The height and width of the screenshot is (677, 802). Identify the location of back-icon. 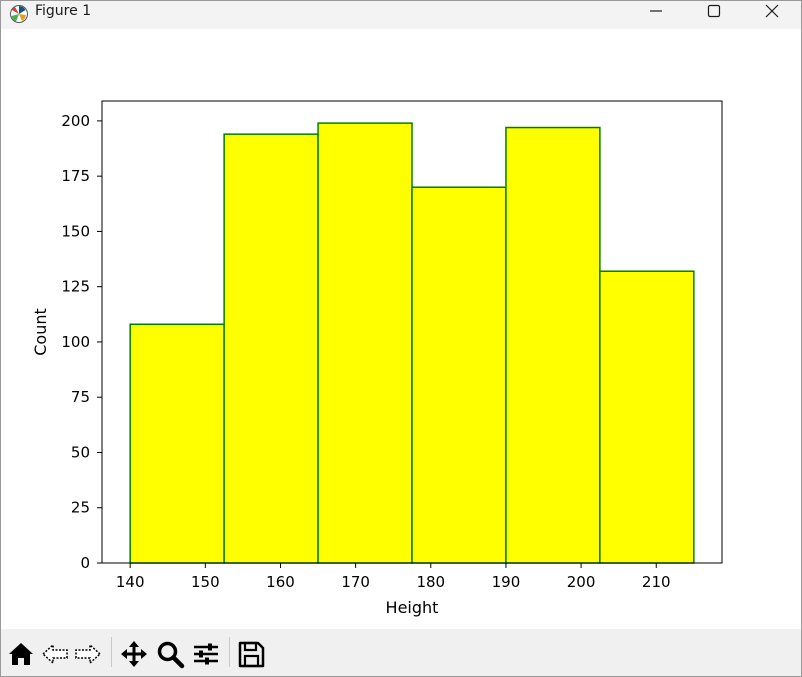
(54, 654).